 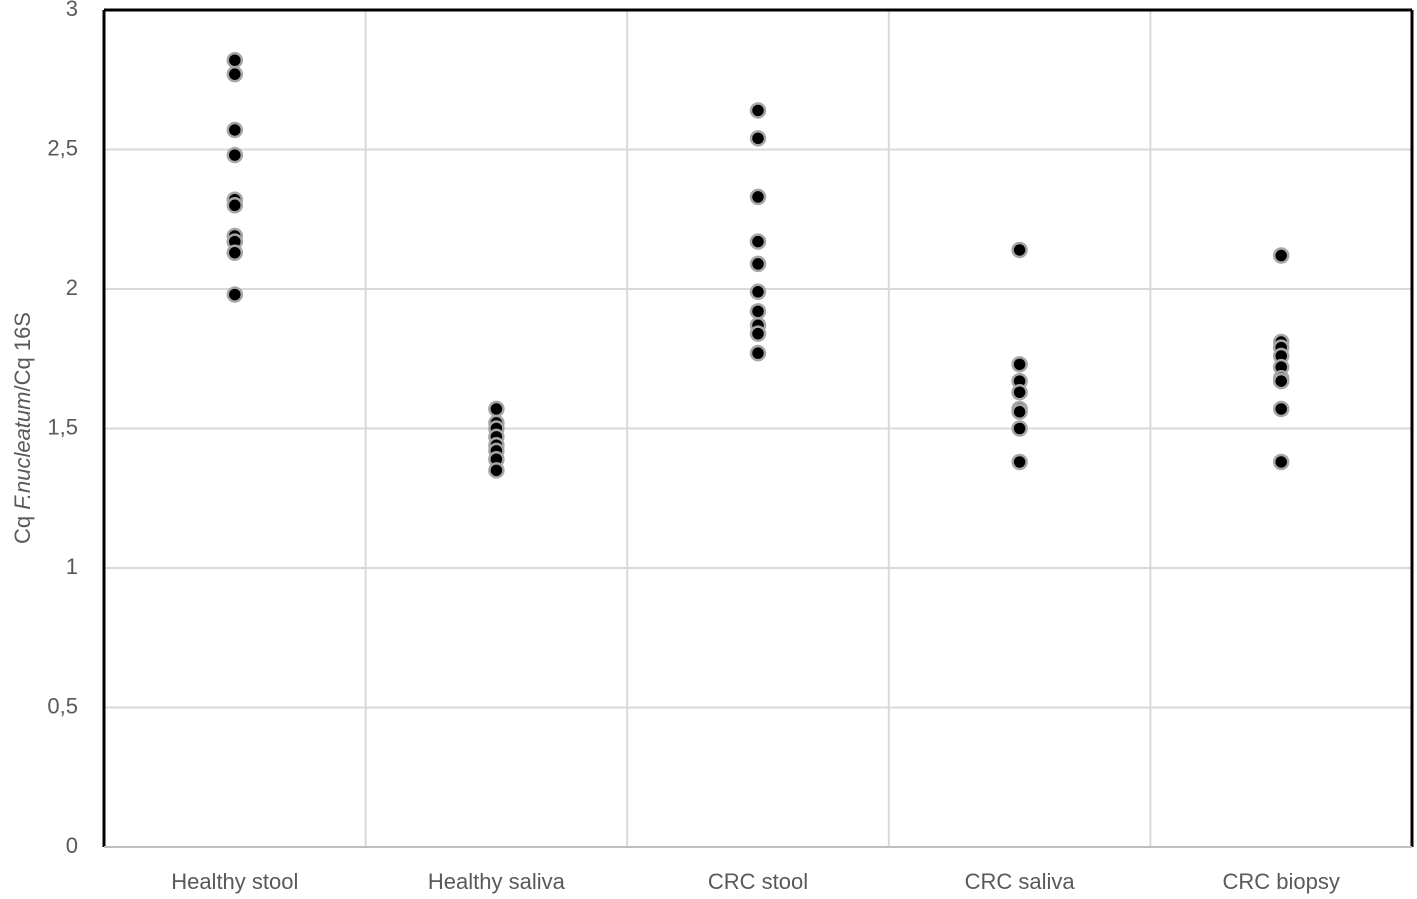 I want to click on y-axis-title: Cq F.nucleatum/Cq 16S, so click(x=22, y=428).